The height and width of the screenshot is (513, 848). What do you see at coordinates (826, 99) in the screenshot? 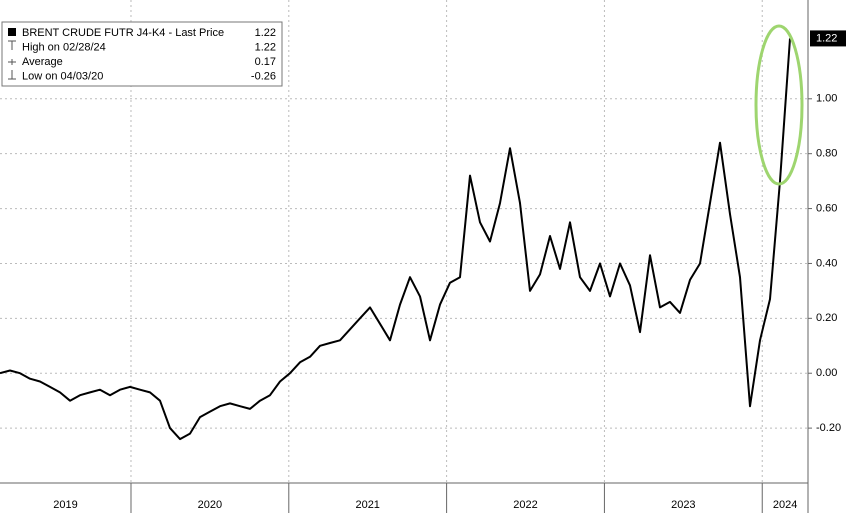
I see `y-tick-label: 1.00` at bounding box center [826, 99].